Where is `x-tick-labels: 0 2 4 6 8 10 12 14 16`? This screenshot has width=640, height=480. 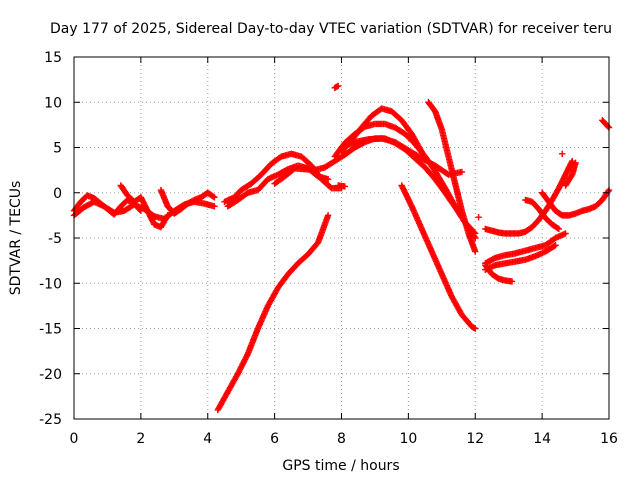 x-tick-labels: 0 2 4 6 8 10 12 14 16 is located at coordinates (344, 439).